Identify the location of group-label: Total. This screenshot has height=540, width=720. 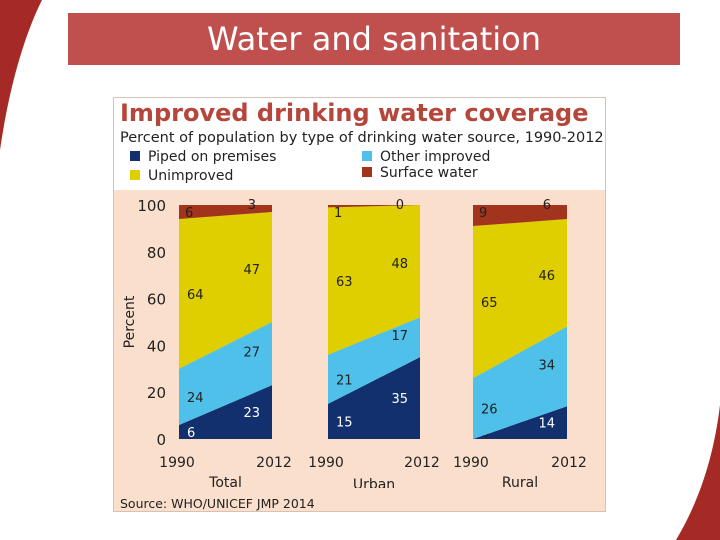
(225, 481).